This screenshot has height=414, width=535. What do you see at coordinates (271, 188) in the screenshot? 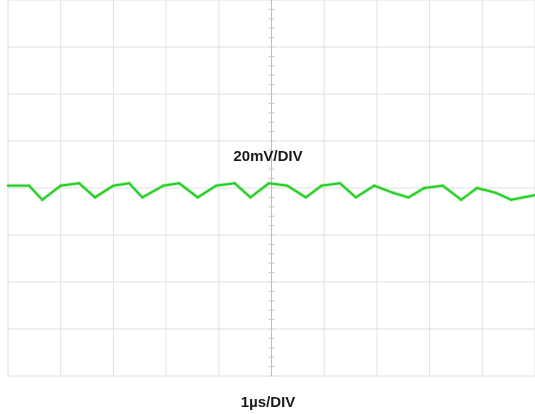
I see `graticule-center-ticks` at bounding box center [271, 188].